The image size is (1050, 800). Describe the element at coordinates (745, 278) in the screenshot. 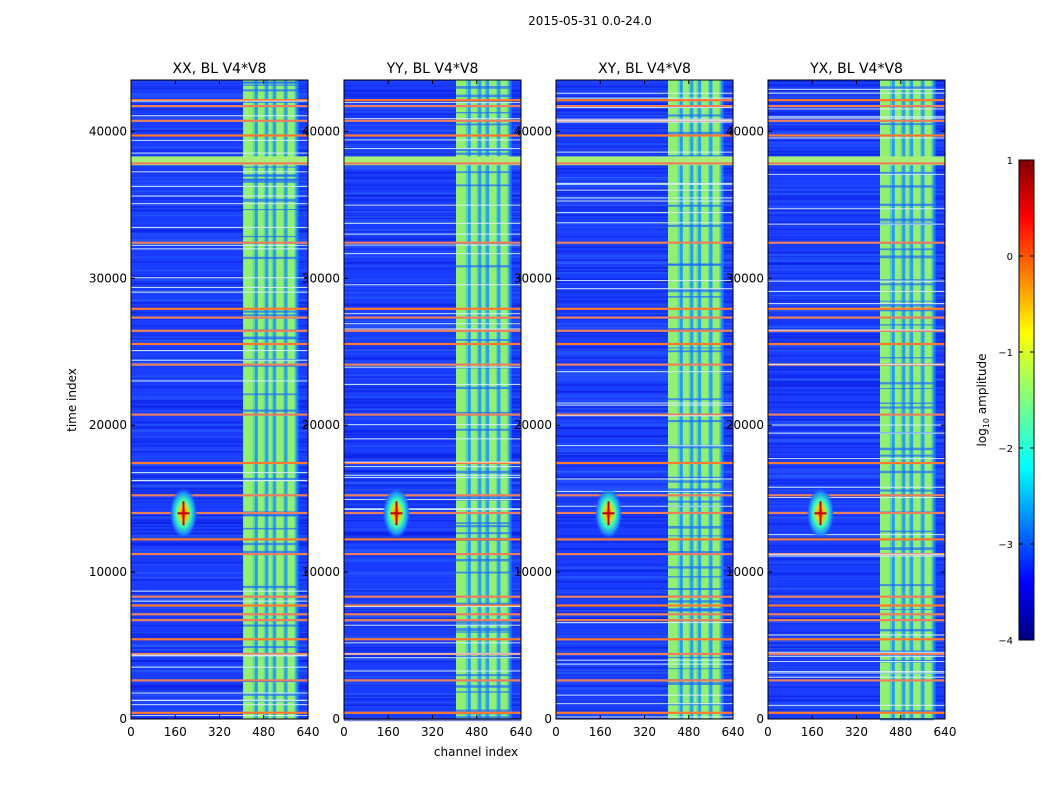

I see `y-tick-label: 30000` at that location.